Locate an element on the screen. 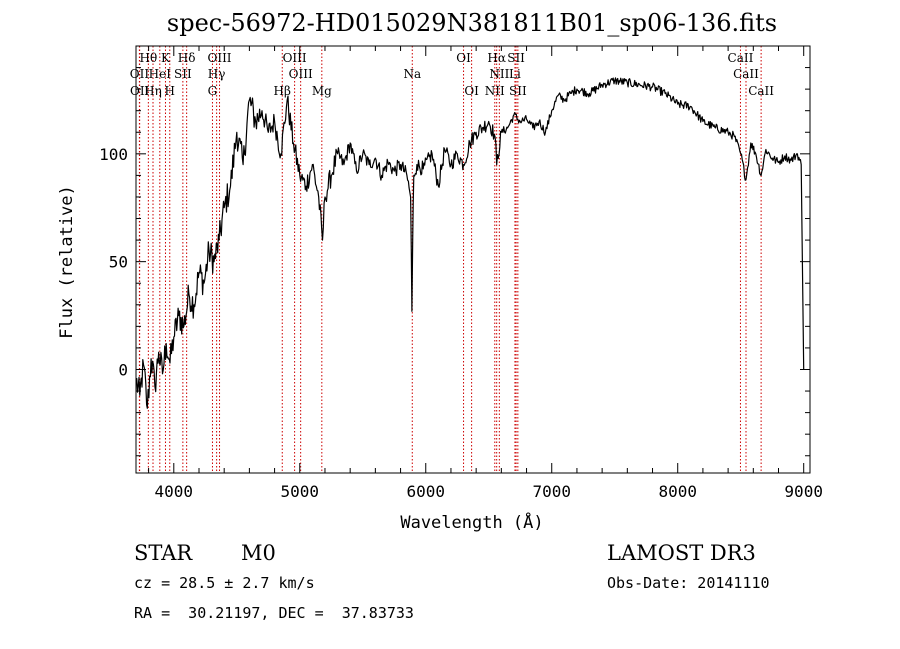 This screenshot has width=900, height=649. observation-date: Obs-Date: 20141110 is located at coordinates (688, 583).